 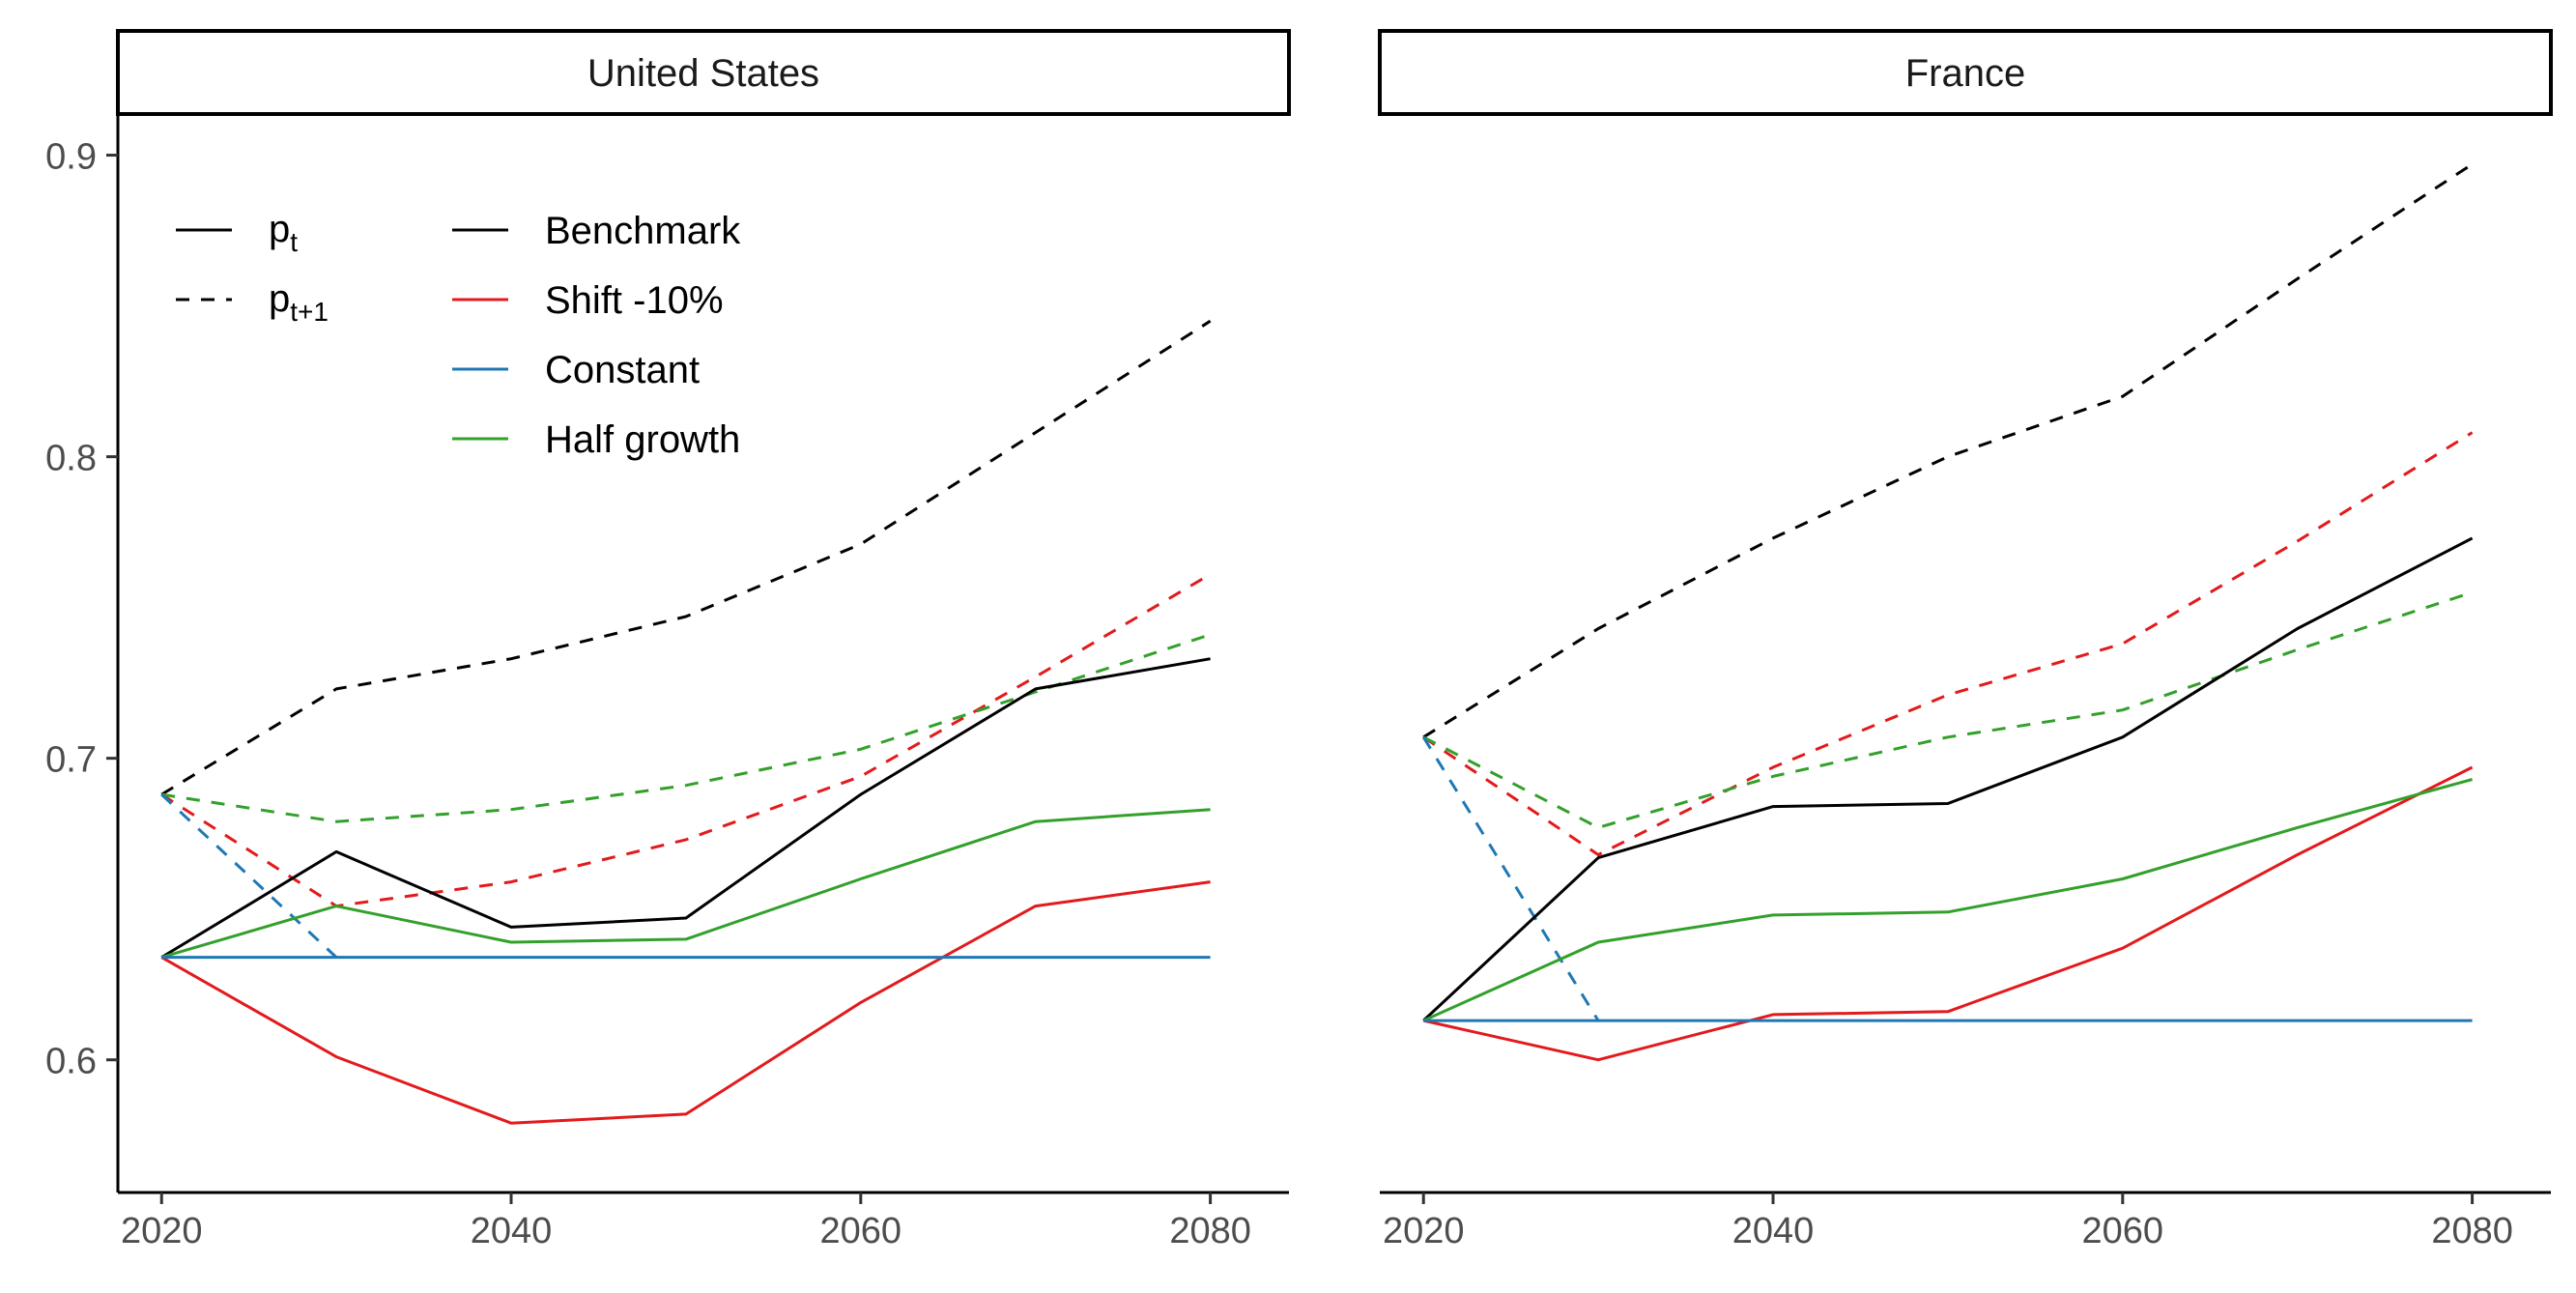 I want to click on series-line-france-half-growth-p-t, so click(x=1948, y=900).